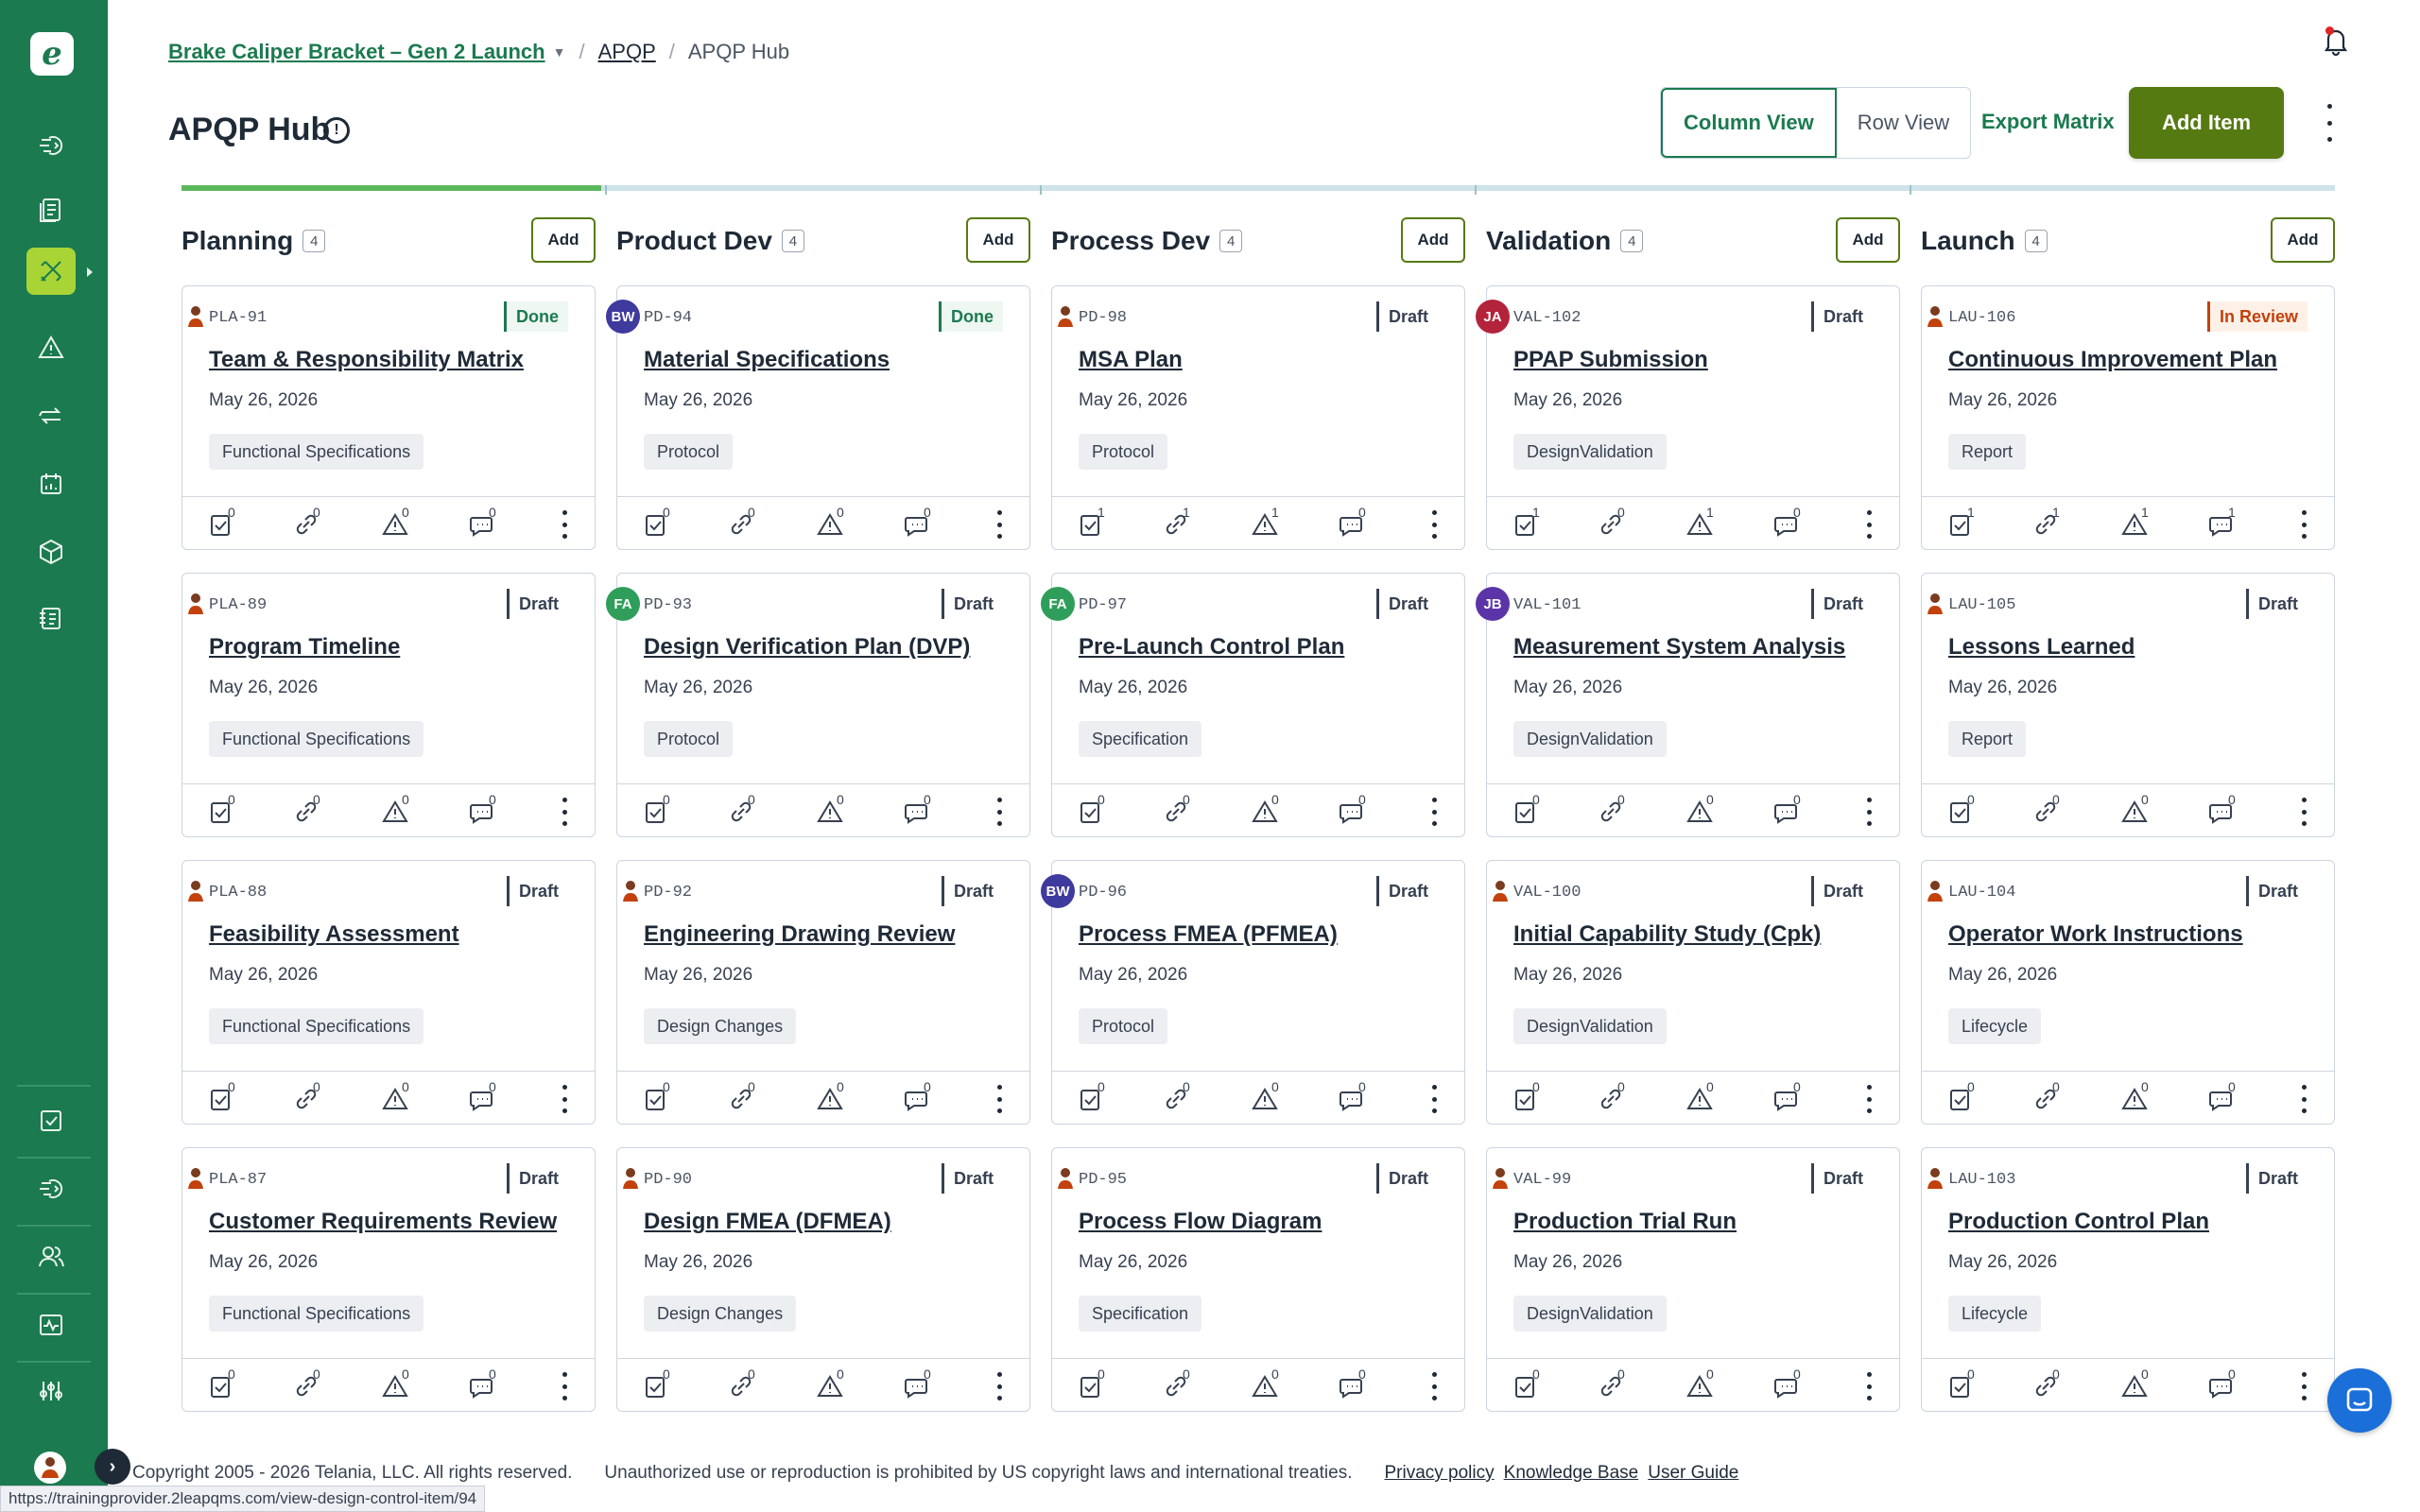  I want to click on breadcrumb-section: APQP, so click(626, 51).